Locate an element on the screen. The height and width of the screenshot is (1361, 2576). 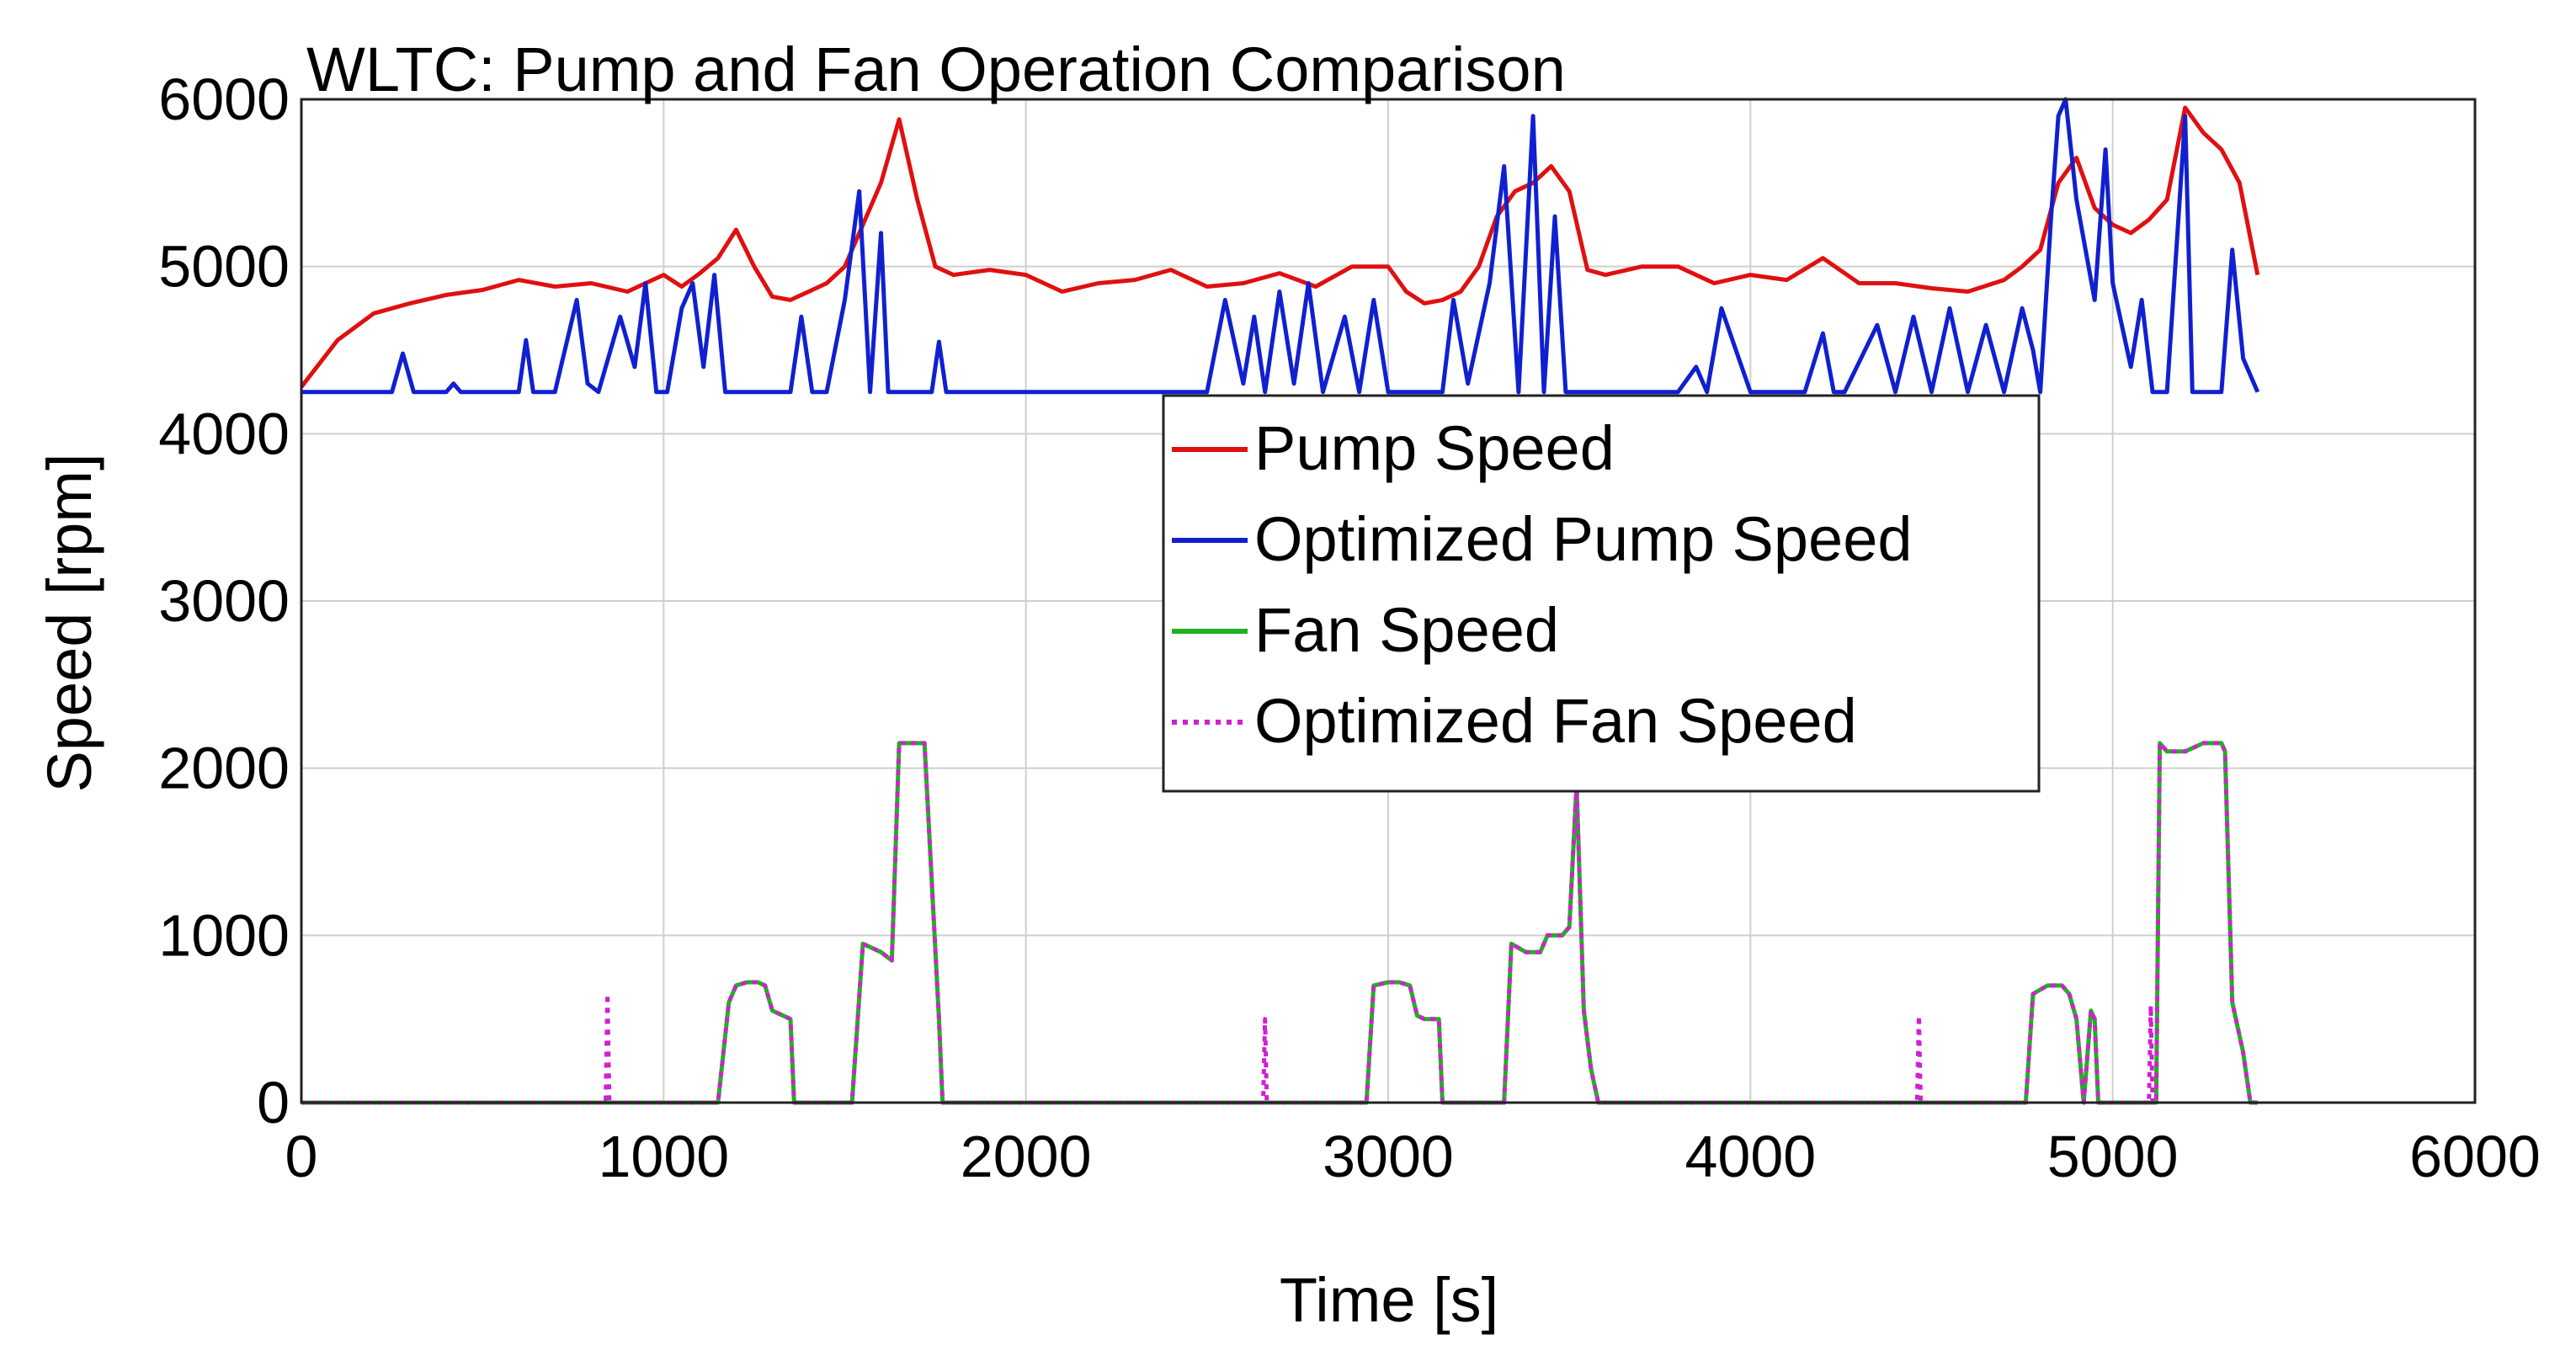
y-tick-label: 6000 is located at coordinates (224, 99).